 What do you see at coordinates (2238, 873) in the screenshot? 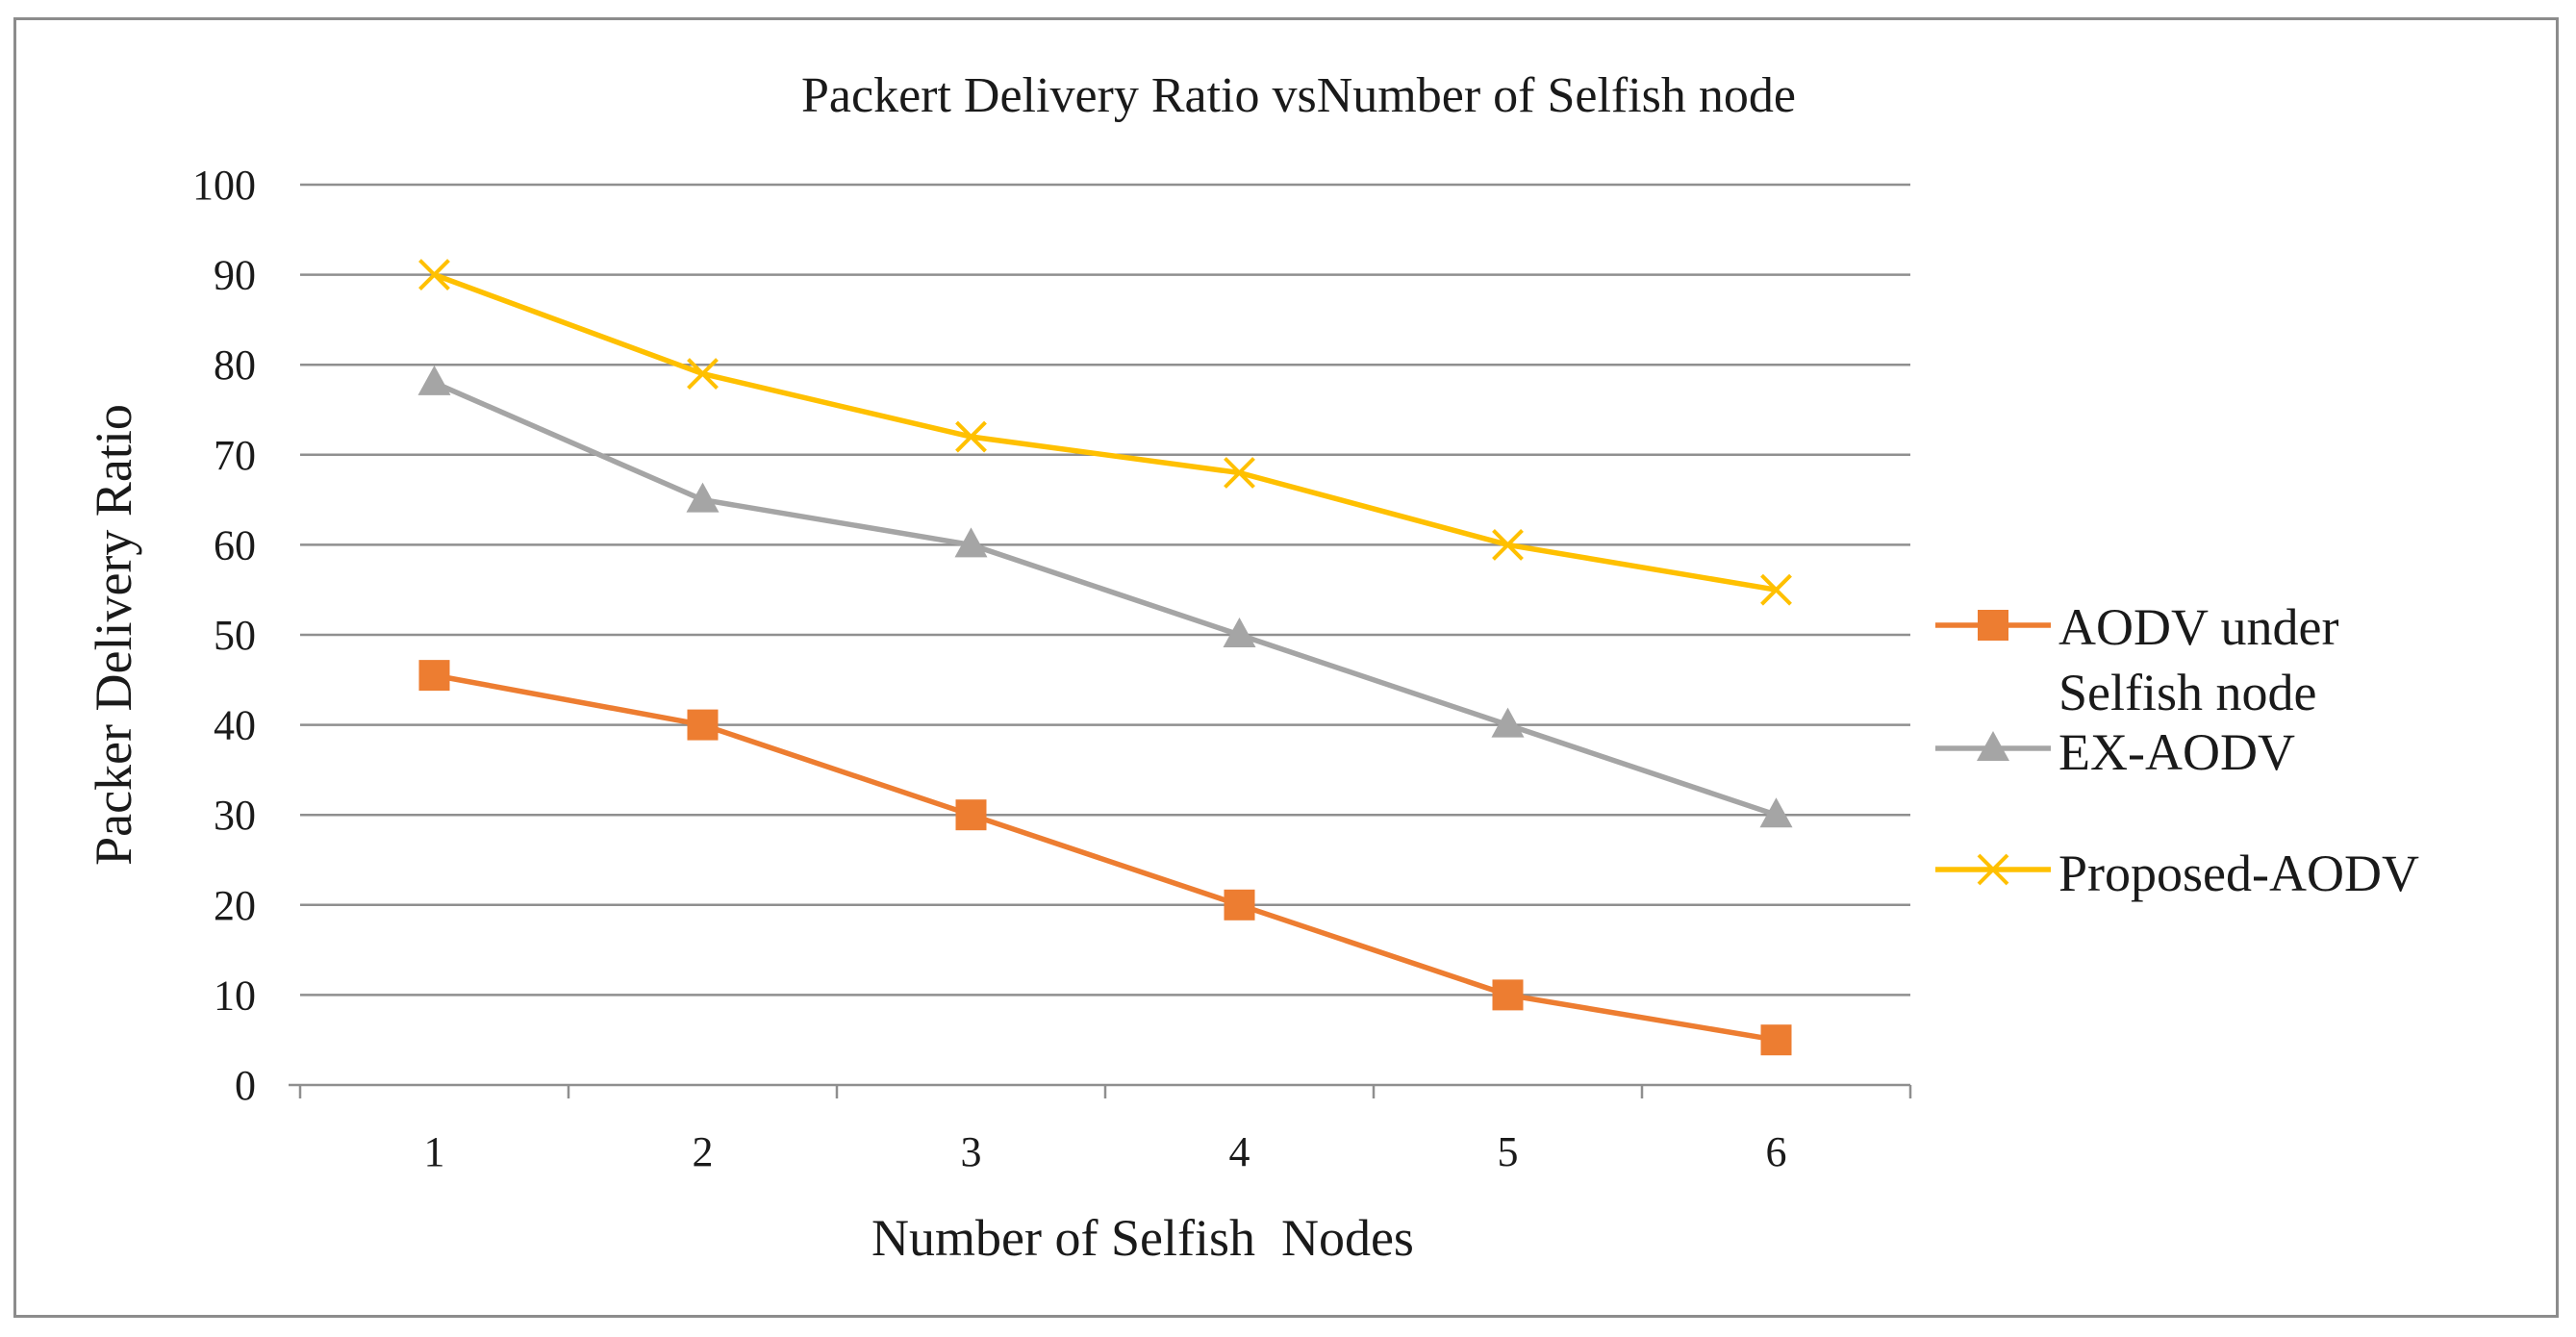
I see `legend-label: Proposed-AODV` at bounding box center [2238, 873].